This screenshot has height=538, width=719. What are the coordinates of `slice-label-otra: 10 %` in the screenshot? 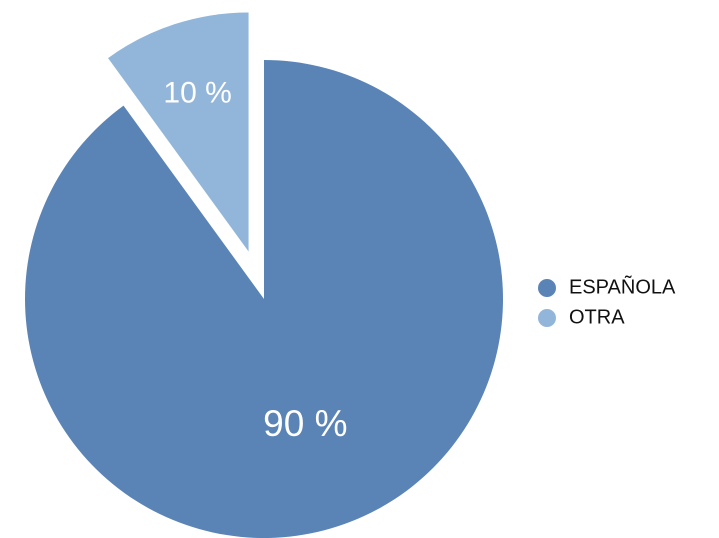 It's located at (197, 93).